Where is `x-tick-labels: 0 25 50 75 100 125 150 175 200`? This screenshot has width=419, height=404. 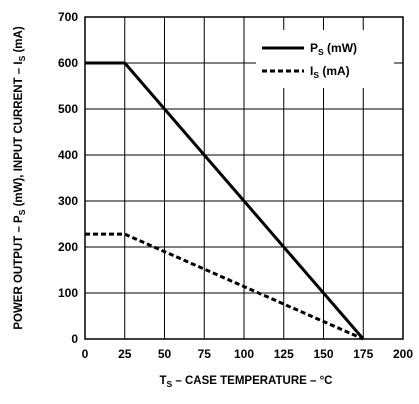 x-tick-labels: 0 25 50 75 100 125 150 175 200 is located at coordinates (248, 354).